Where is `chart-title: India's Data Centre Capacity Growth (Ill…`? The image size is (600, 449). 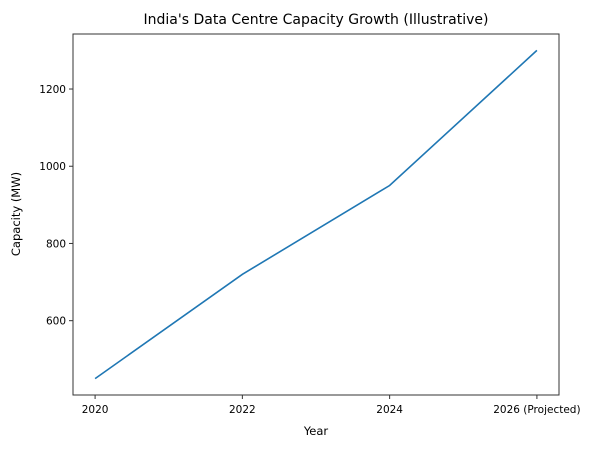 chart-title: India's Data Centre Capacity Growth (Ill… is located at coordinates (316, 20).